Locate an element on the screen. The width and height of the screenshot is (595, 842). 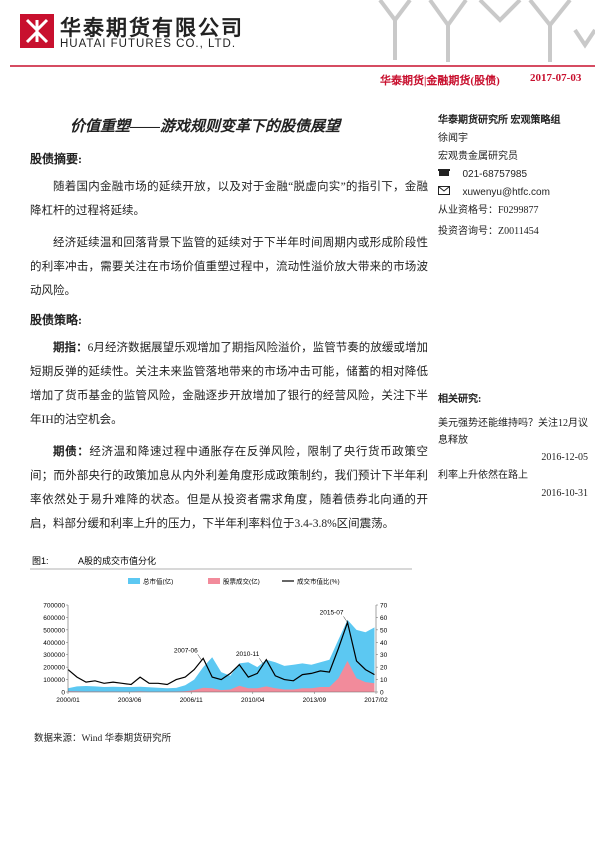
figure-label: 图1: is located at coordinates (40, 561).